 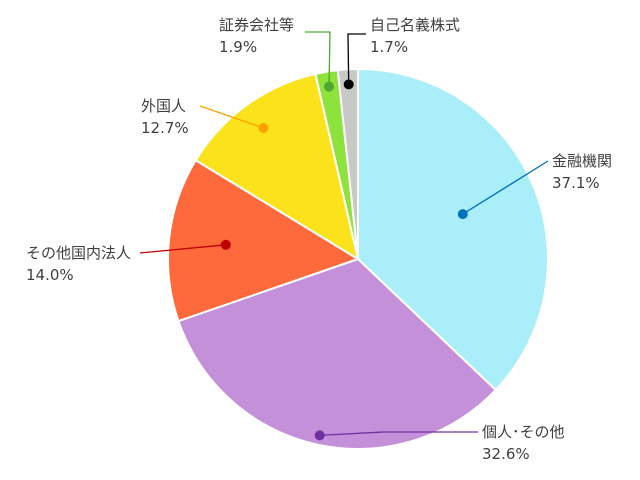 I want to click on slice-value-individuals-other: 32.6%, so click(x=506, y=454).